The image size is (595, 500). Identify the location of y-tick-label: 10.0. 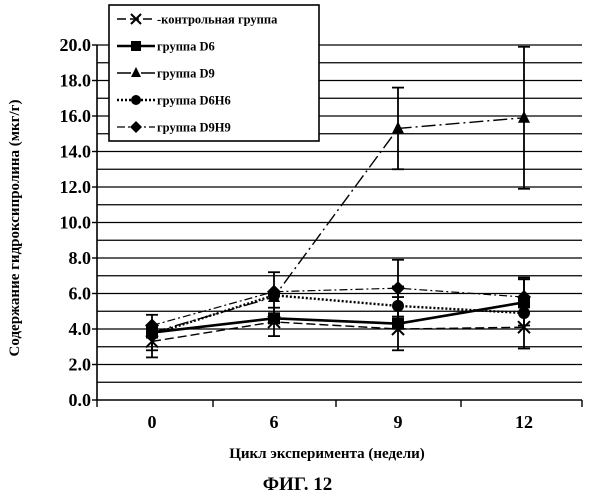
(76, 223).